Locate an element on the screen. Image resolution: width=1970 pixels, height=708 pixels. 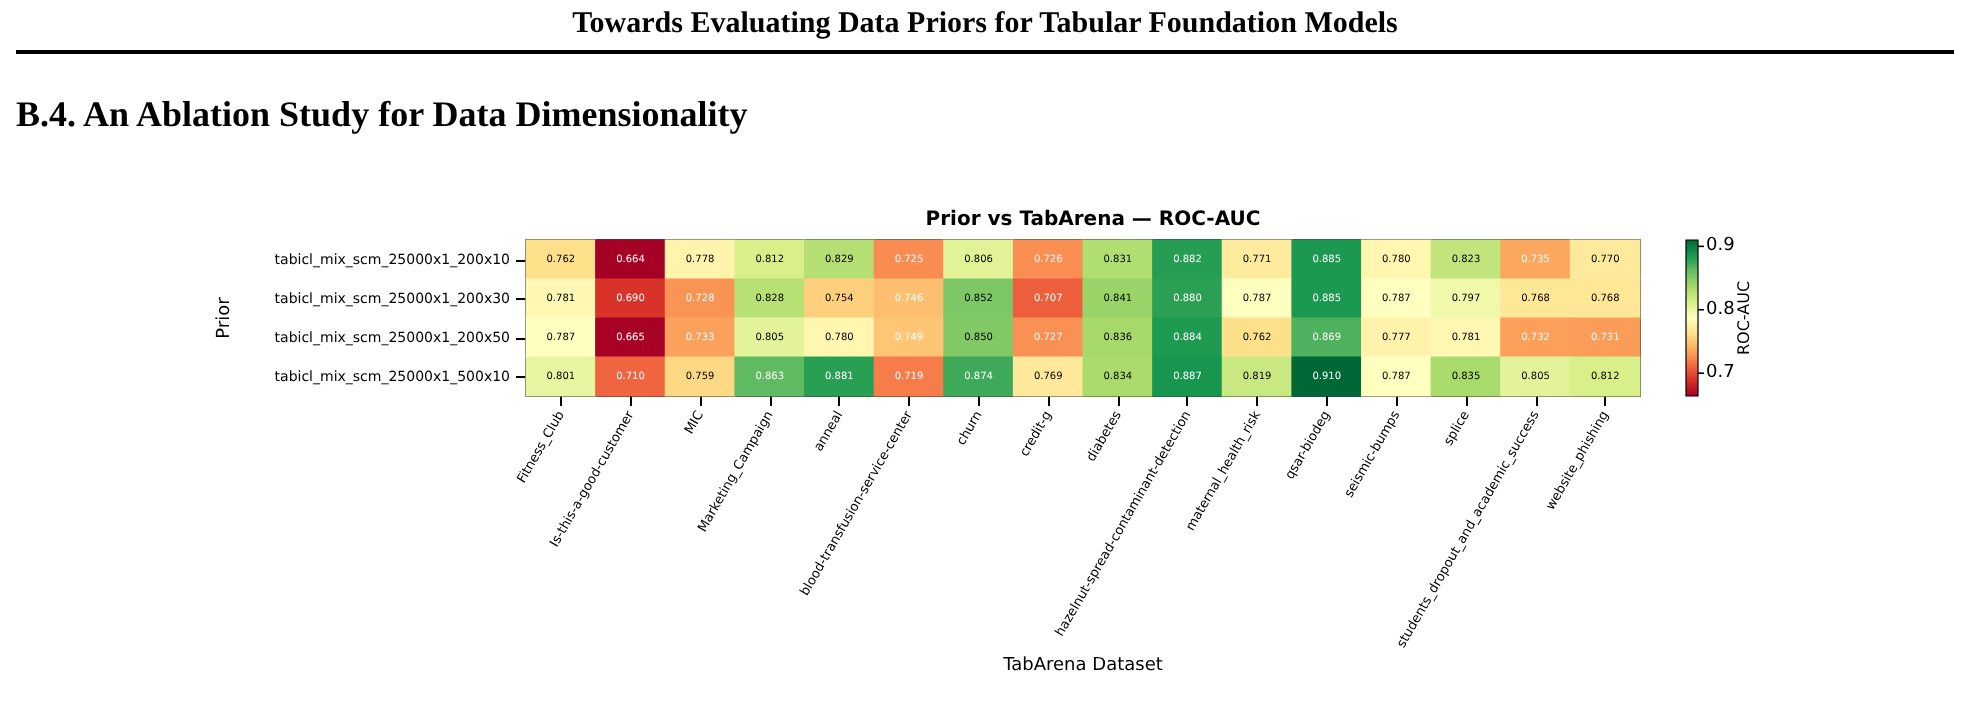
color-bar-label: 0.9 is located at coordinates (1721, 246).